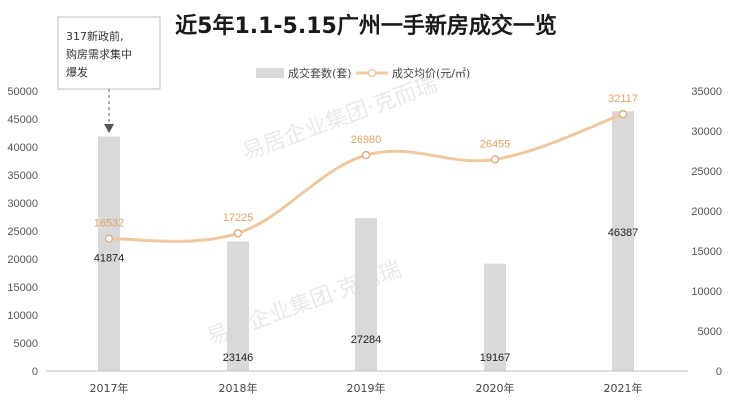 The width and height of the screenshot is (733, 415). What do you see at coordinates (238, 218) in the screenshot?
I see `line-value-label: 17225` at bounding box center [238, 218].